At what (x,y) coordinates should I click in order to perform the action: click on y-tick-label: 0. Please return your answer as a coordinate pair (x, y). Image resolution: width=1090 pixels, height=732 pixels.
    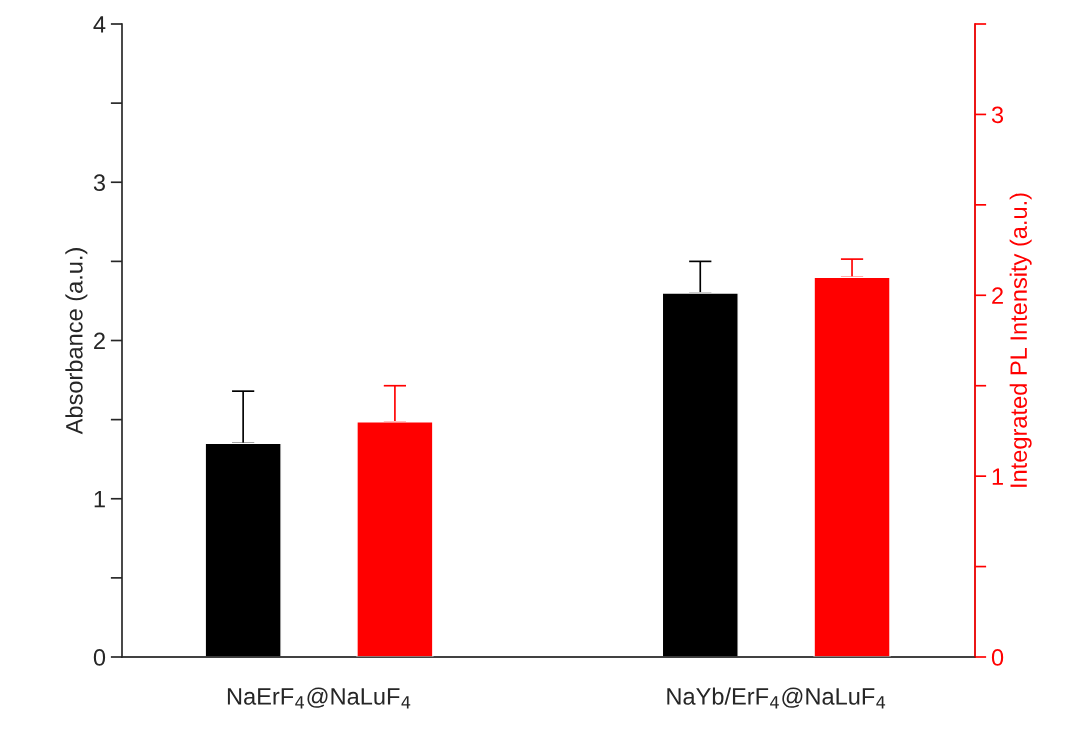
    Looking at the image, I should click on (99, 657).